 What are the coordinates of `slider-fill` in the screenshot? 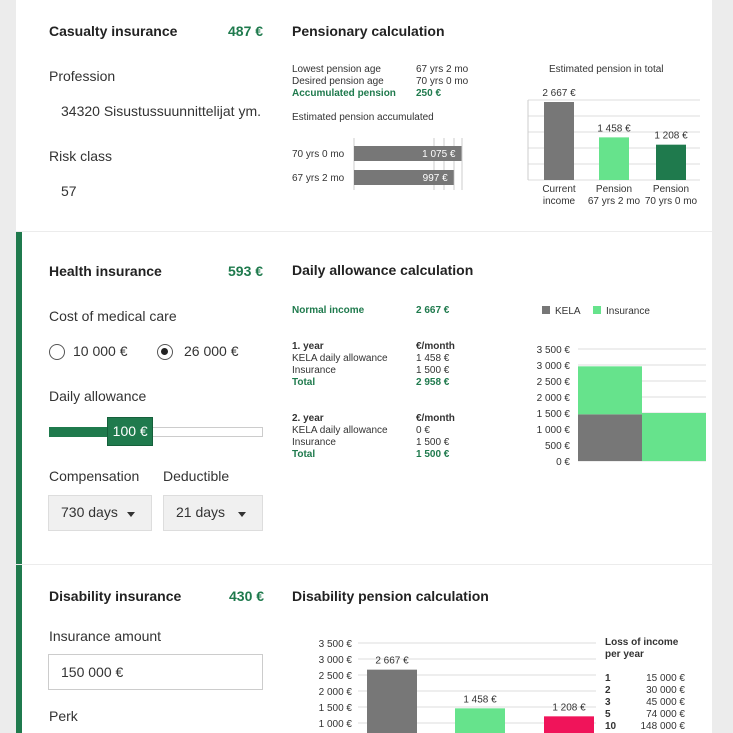 It's located at (82, 432).